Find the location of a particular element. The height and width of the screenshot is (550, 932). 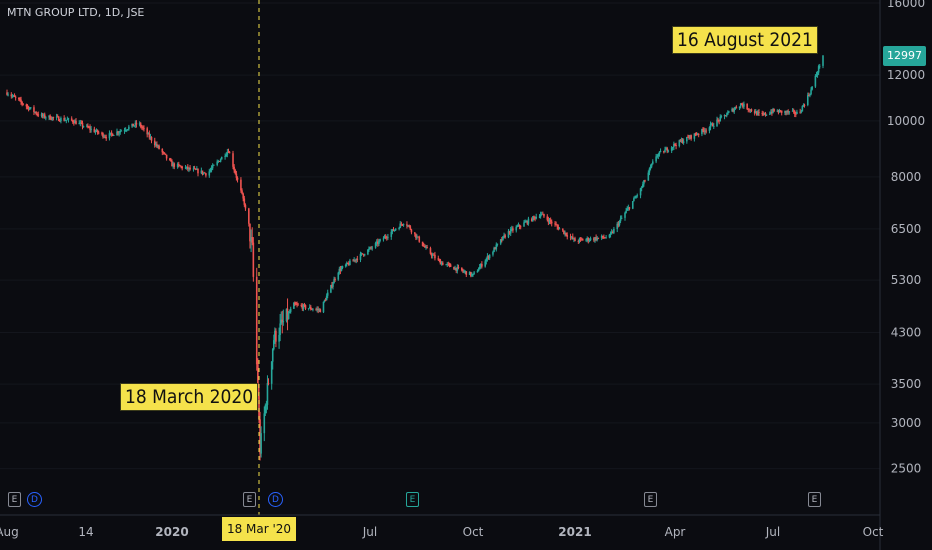

symbol-title: MTN GROUP LTD, 1D, JSE is located at coordinates (76, 12).